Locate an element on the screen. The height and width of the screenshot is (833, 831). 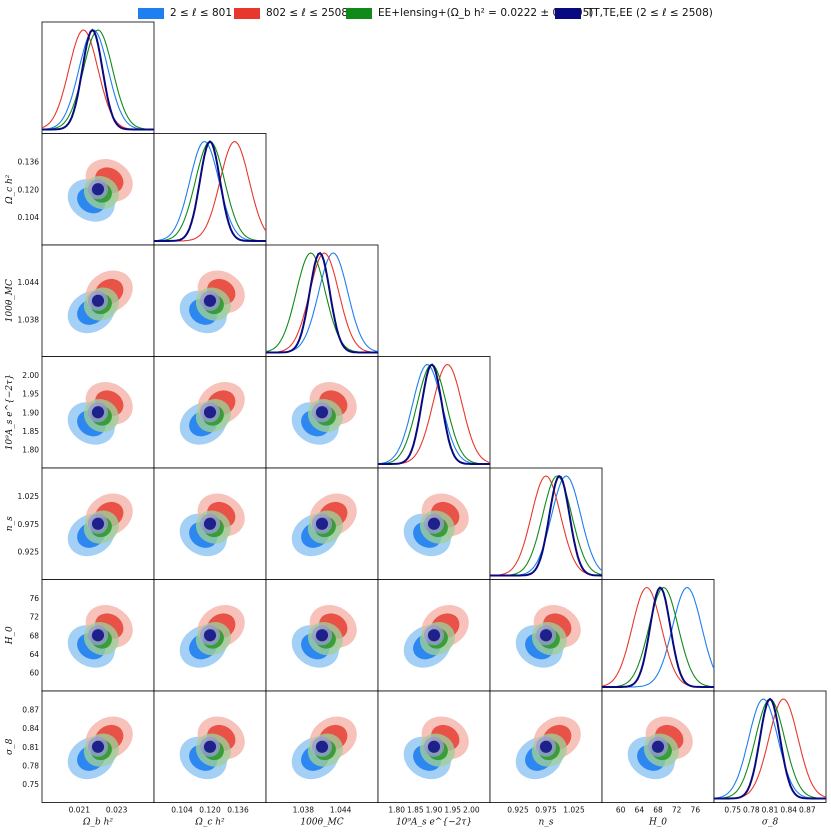
y-tick-label: 76 is located at coordinates (34, 598).